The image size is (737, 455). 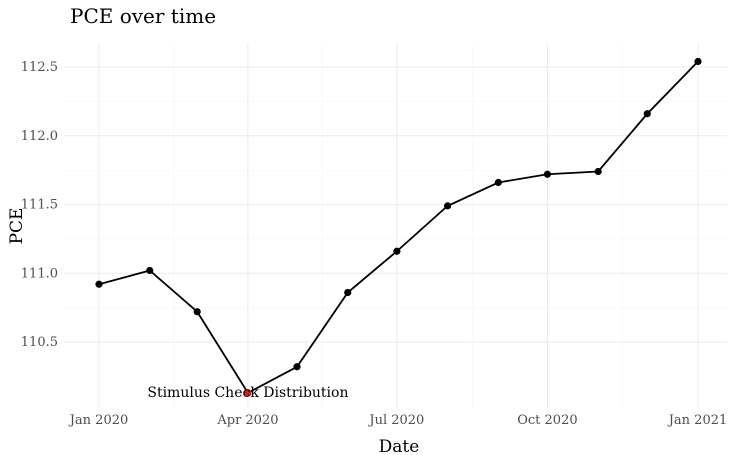 I want to click on y-tick-label: 111.0, so click(x=39, y=273).